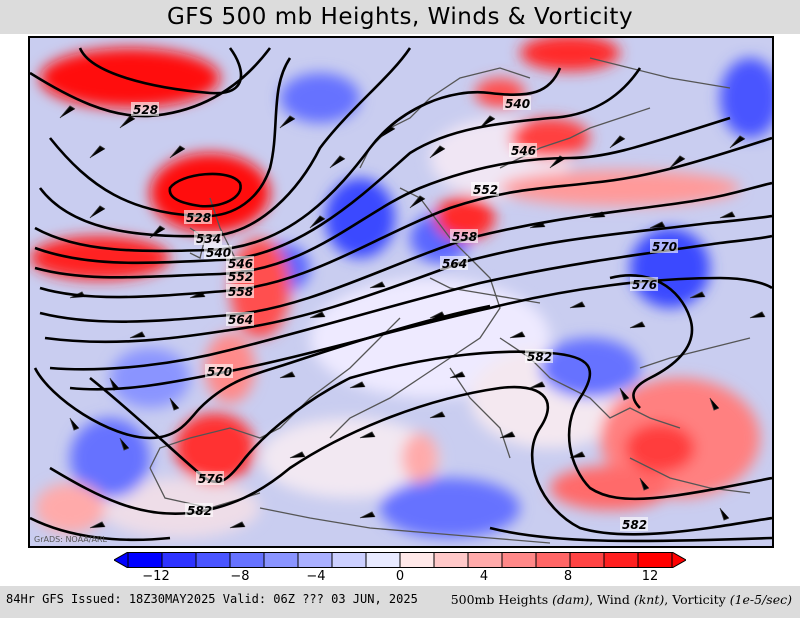  Describe the element at coordinates (760, 599) in the screenshot. I see `vorticity-unit: (1e-5/sec)` at that location.